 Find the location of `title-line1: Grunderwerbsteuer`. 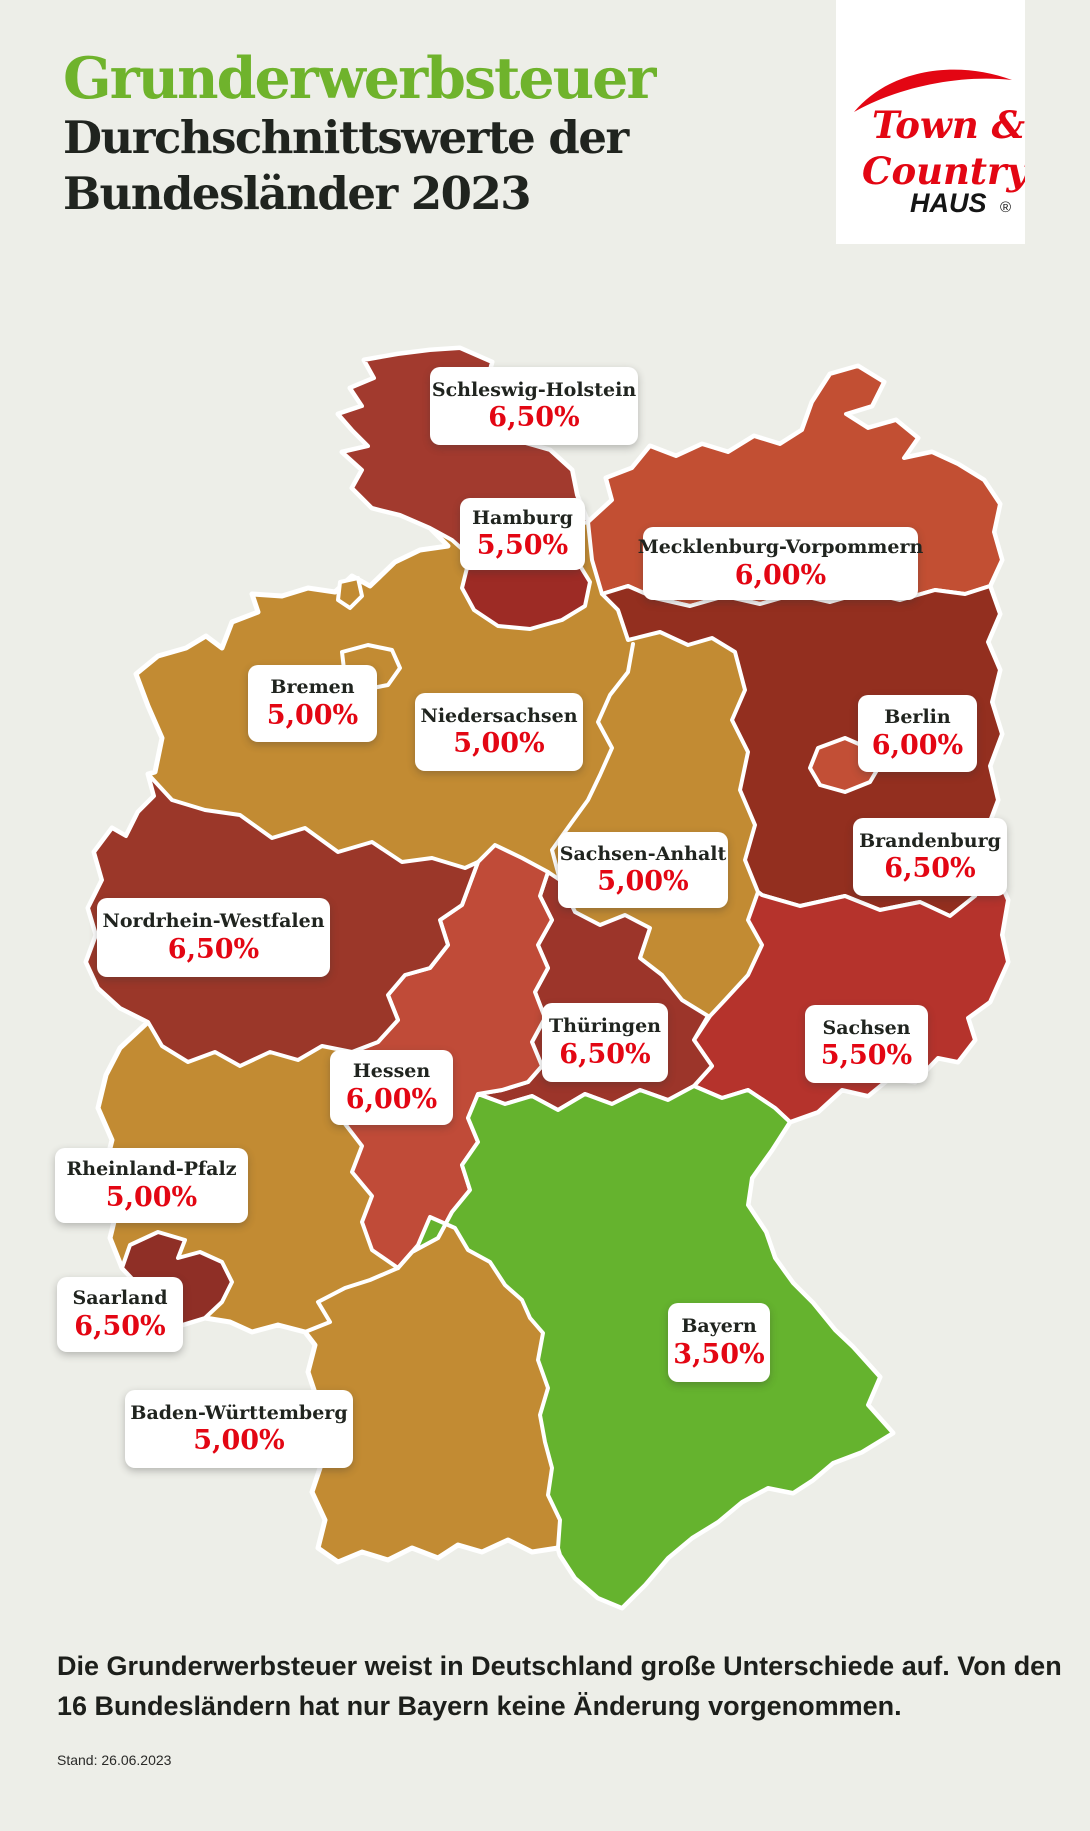

title-line1: Grunderwerbsteuer is located at coordinates (359, 78).